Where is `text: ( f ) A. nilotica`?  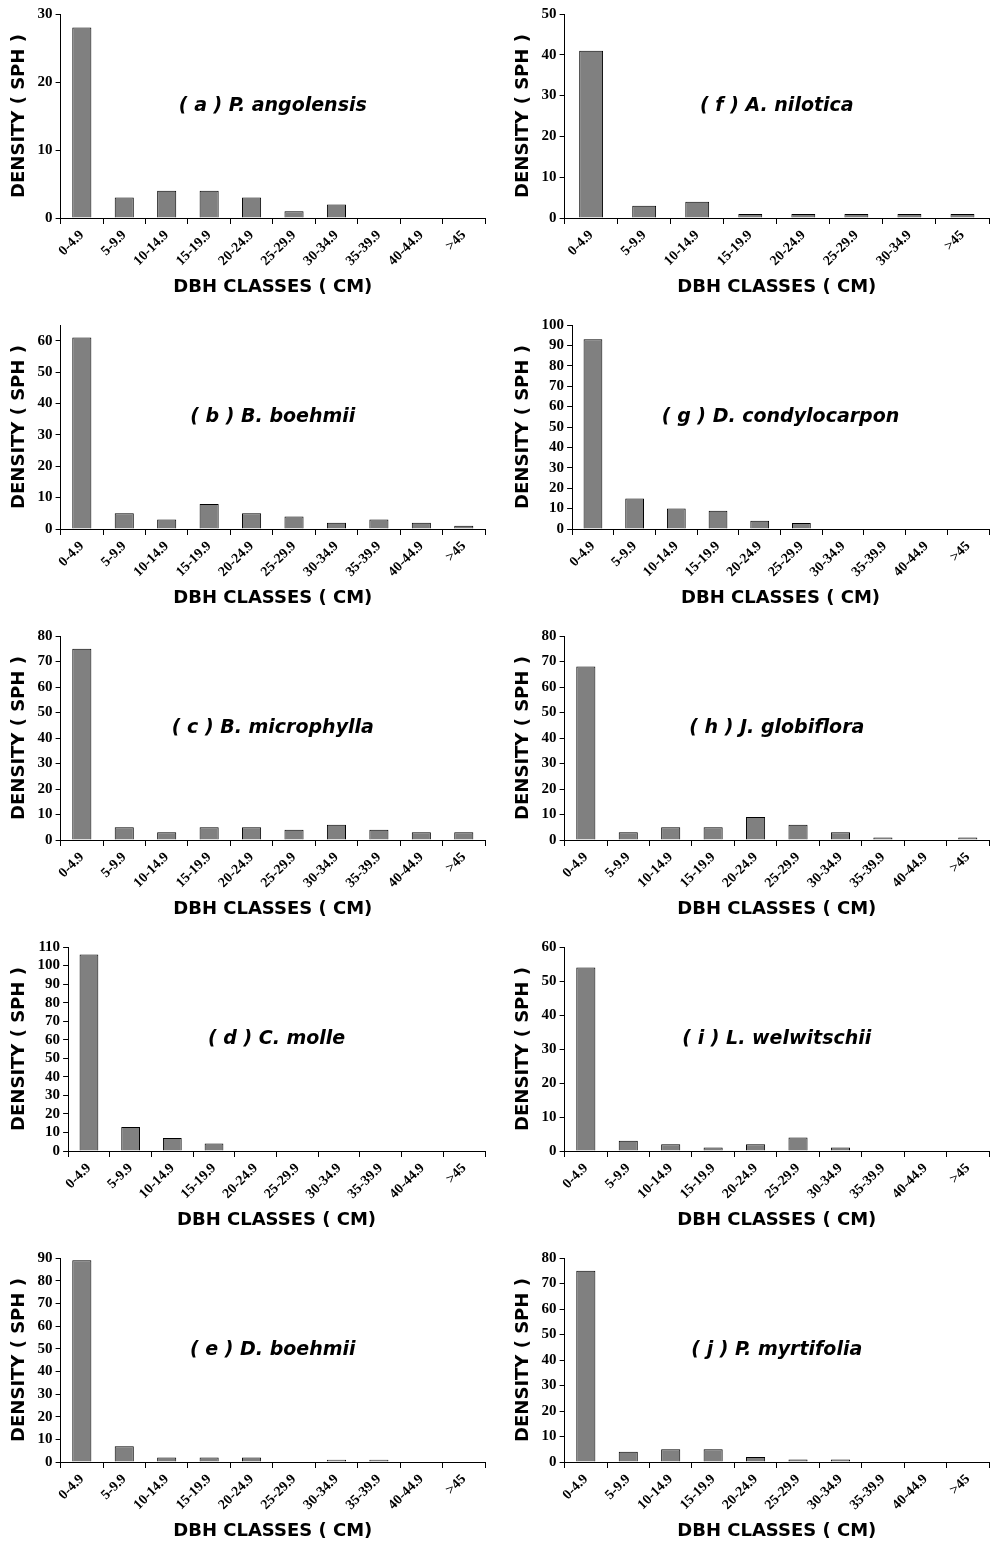 text: ( f ) A. nilotica is located at coordinates (776, 103).